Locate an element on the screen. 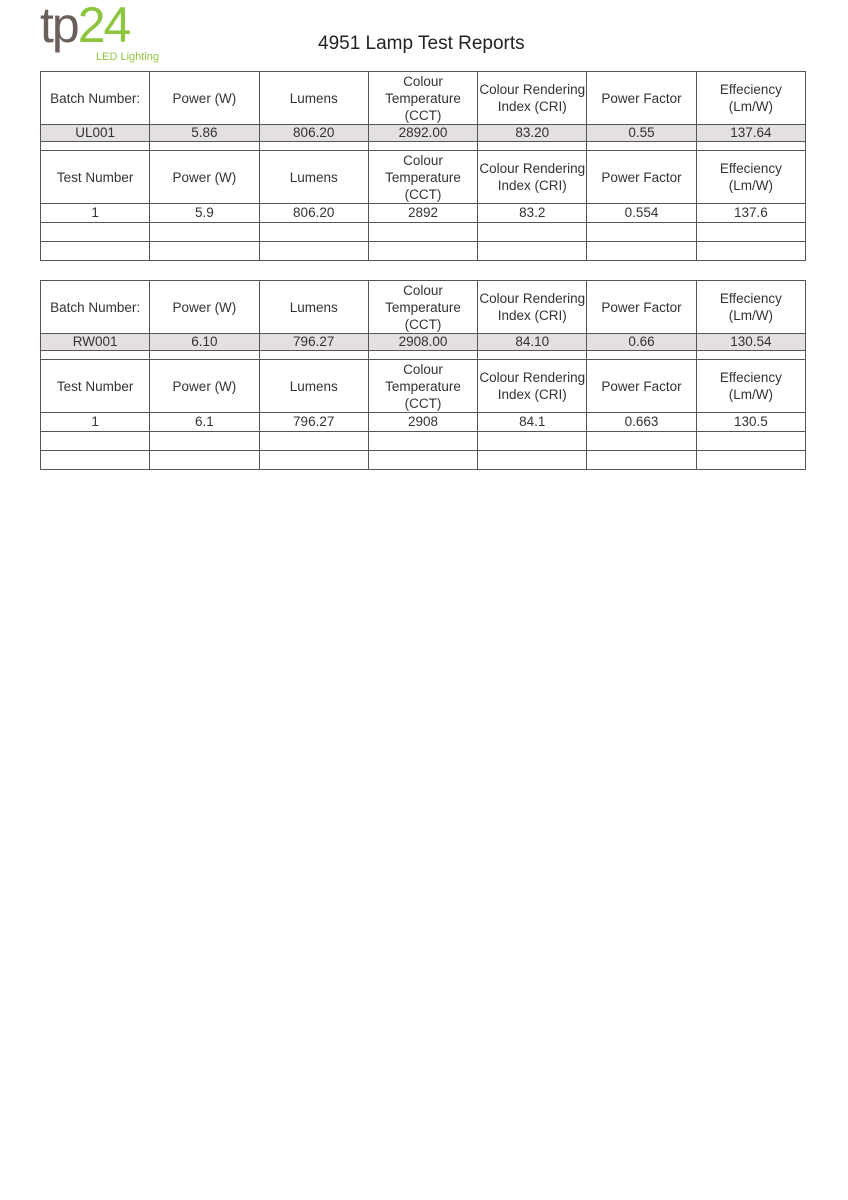  spacer-row is located at coordinates (423, 355).